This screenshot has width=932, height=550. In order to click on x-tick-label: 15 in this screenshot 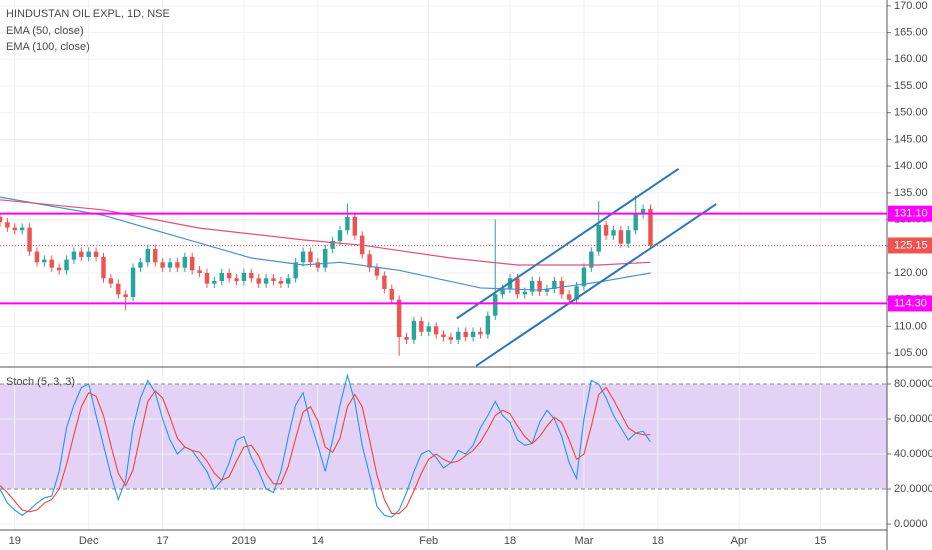, I will do `click(820, 541)`.